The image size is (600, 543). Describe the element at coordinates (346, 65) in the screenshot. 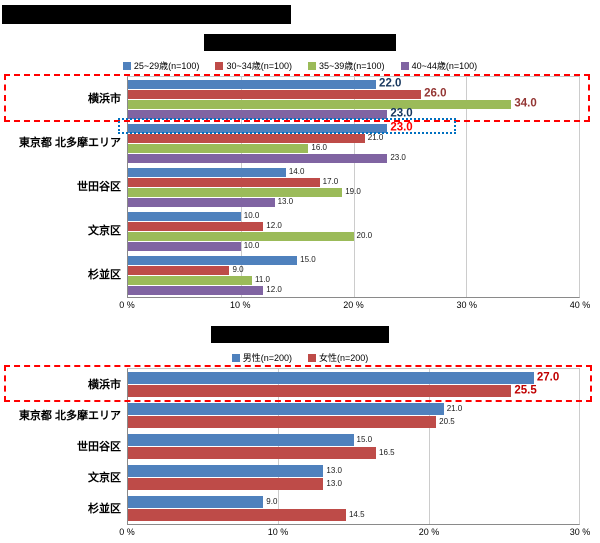

I see `legend-item: 35~39歳(n=100)` at that location.